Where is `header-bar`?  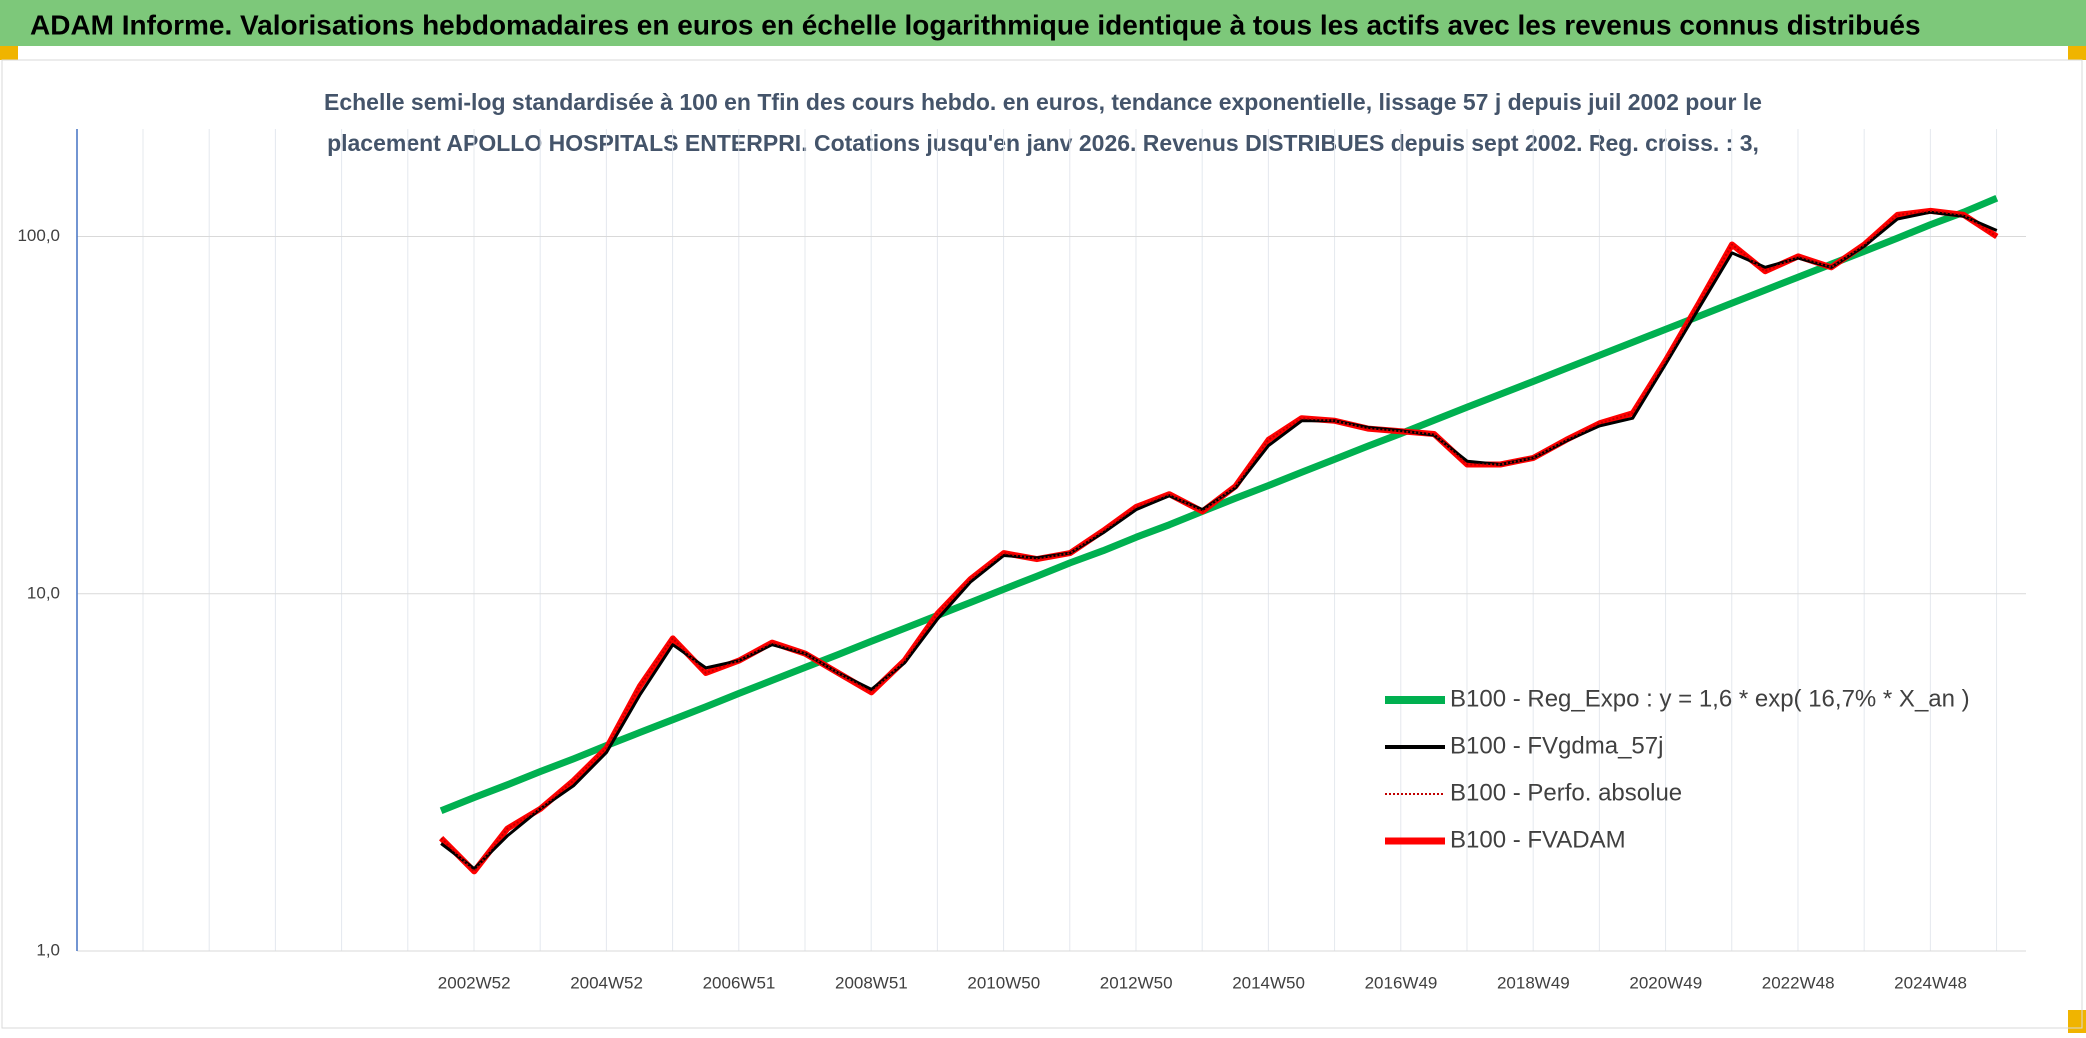
header-bar is located at coordinates (1043, 23).